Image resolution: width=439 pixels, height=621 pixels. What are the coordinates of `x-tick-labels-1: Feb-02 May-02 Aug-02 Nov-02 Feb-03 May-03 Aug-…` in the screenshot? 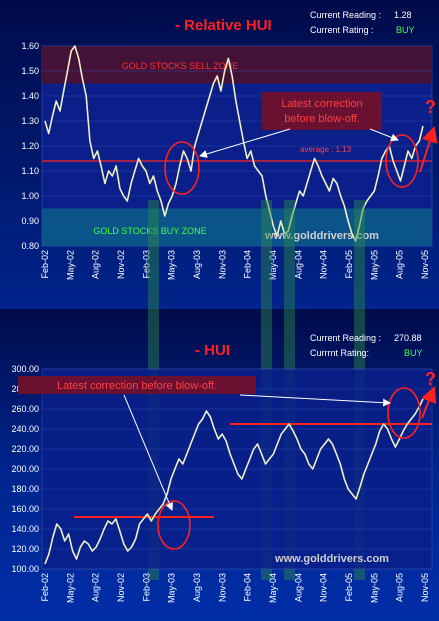 It's located at (235, 265).